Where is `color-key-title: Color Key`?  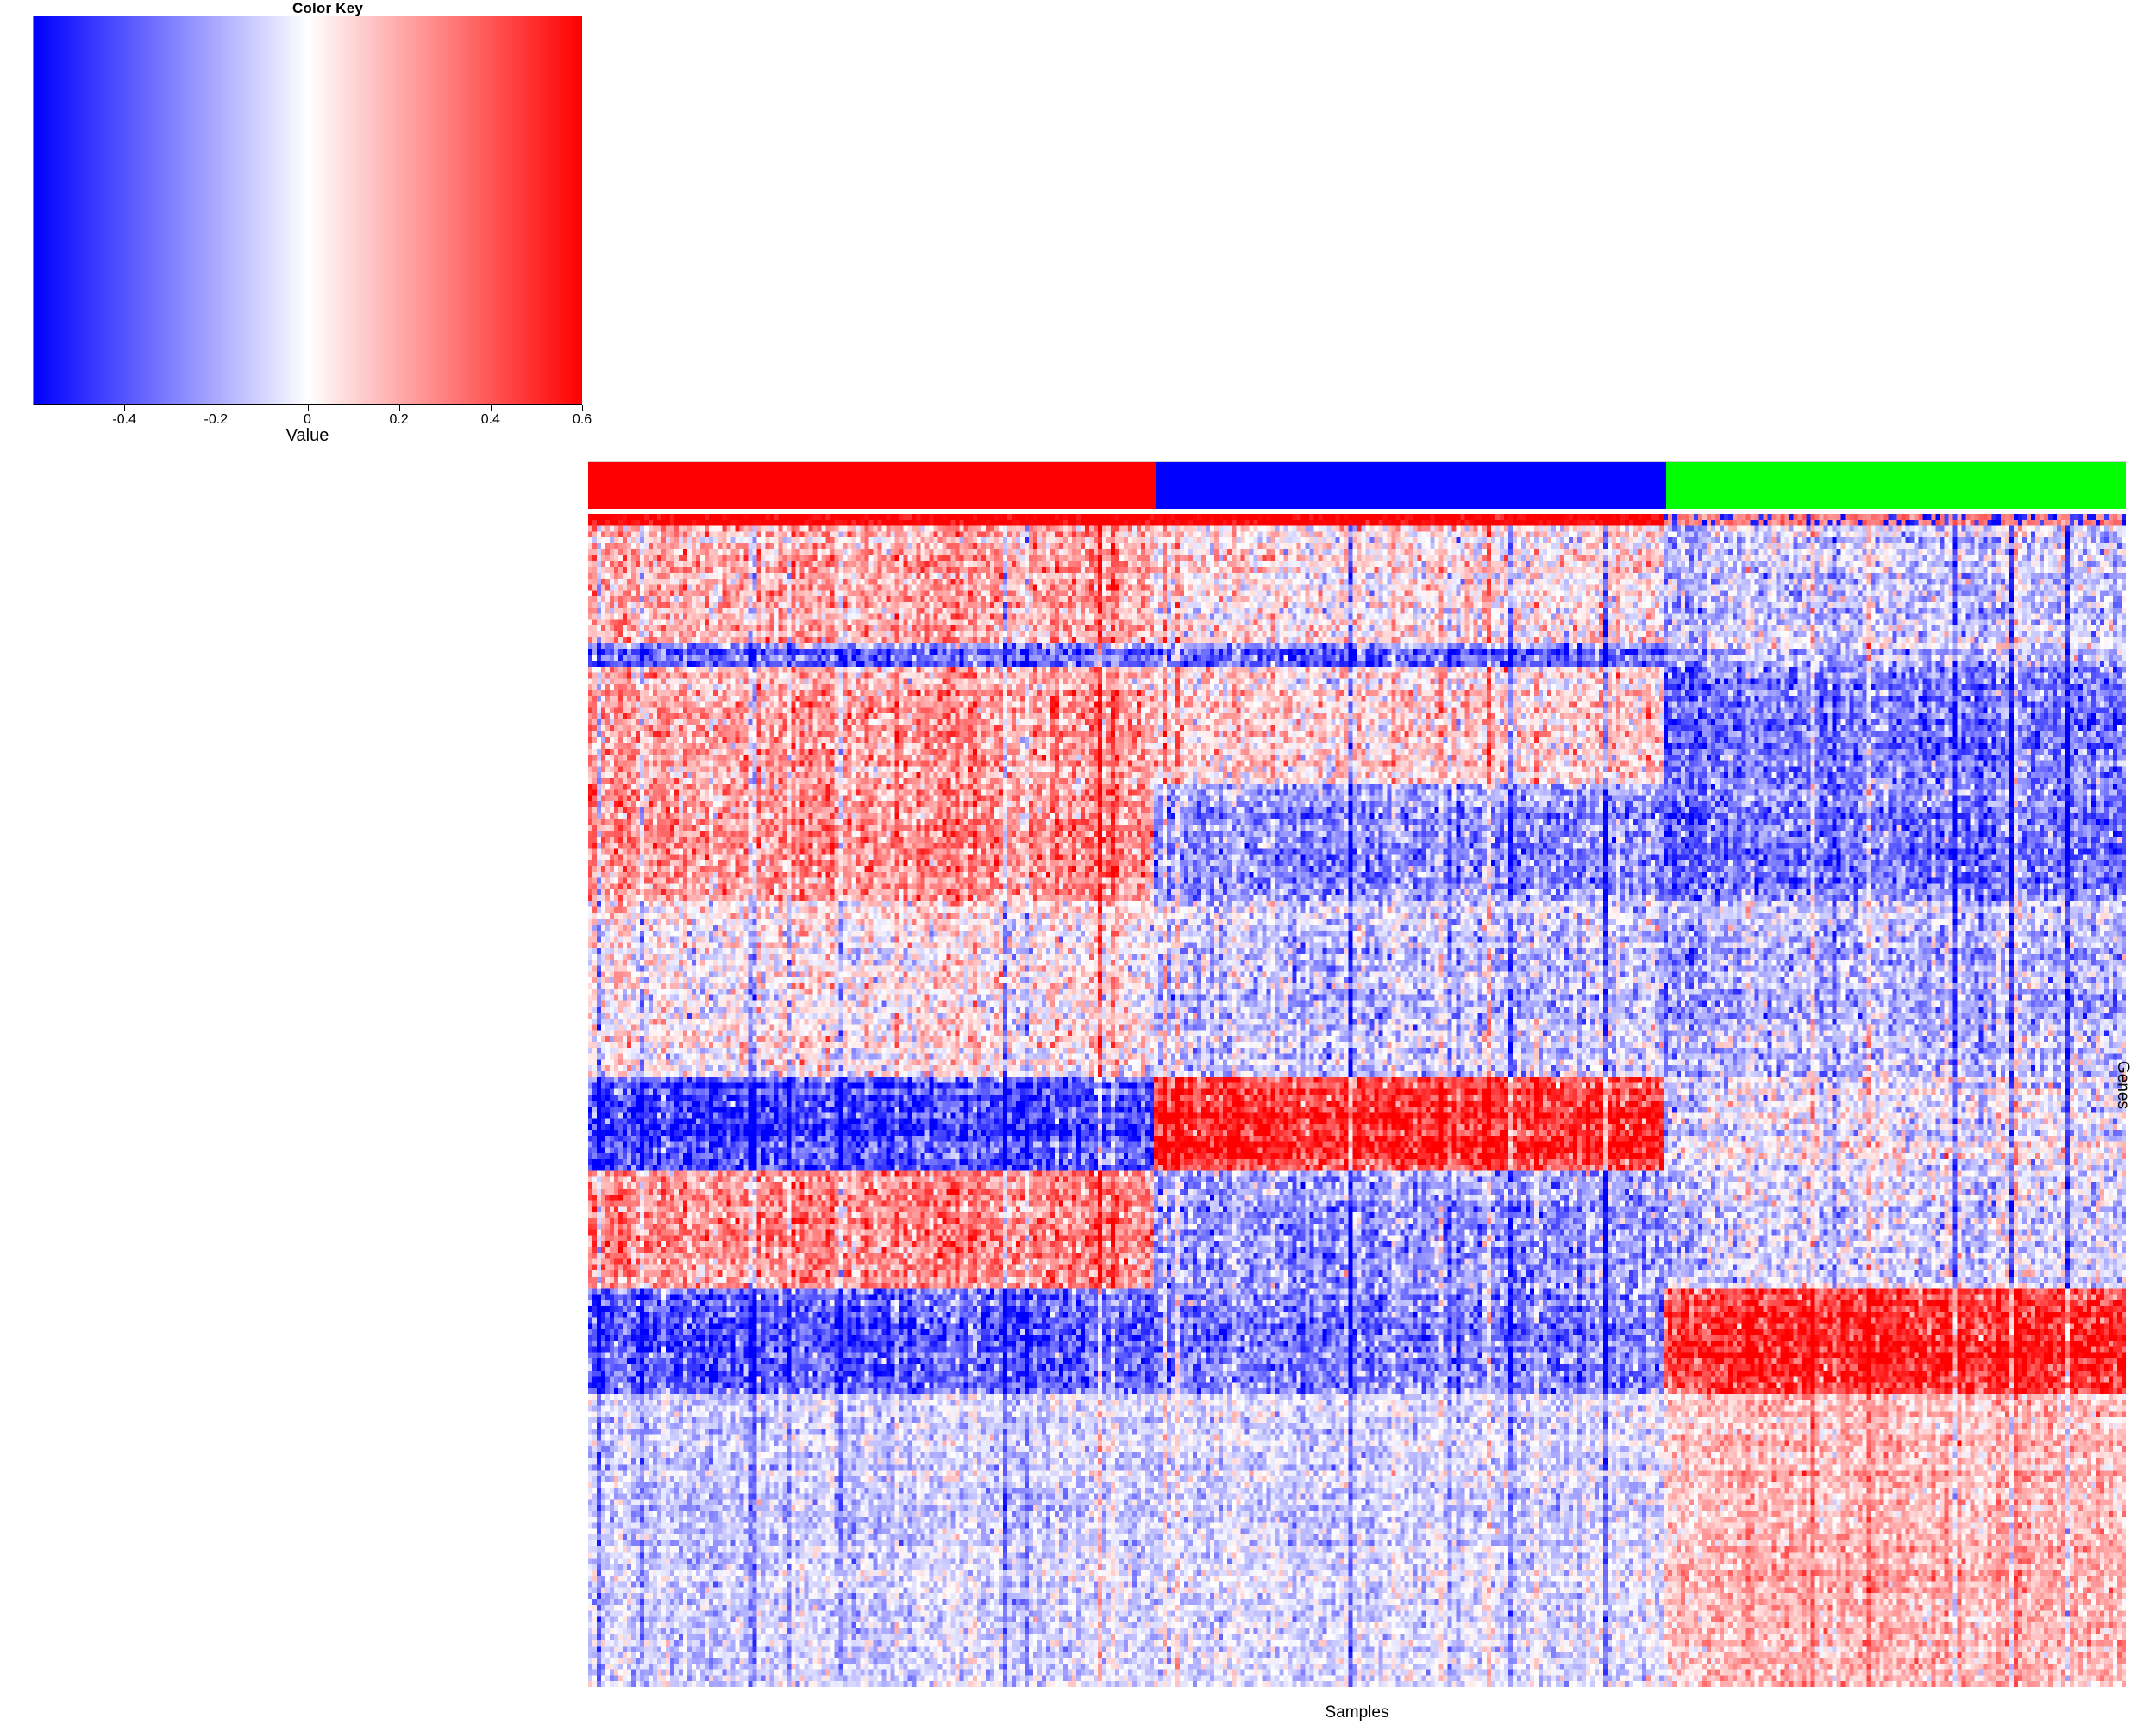 color-key-title: Color Key is located at coordinates (327, 8).